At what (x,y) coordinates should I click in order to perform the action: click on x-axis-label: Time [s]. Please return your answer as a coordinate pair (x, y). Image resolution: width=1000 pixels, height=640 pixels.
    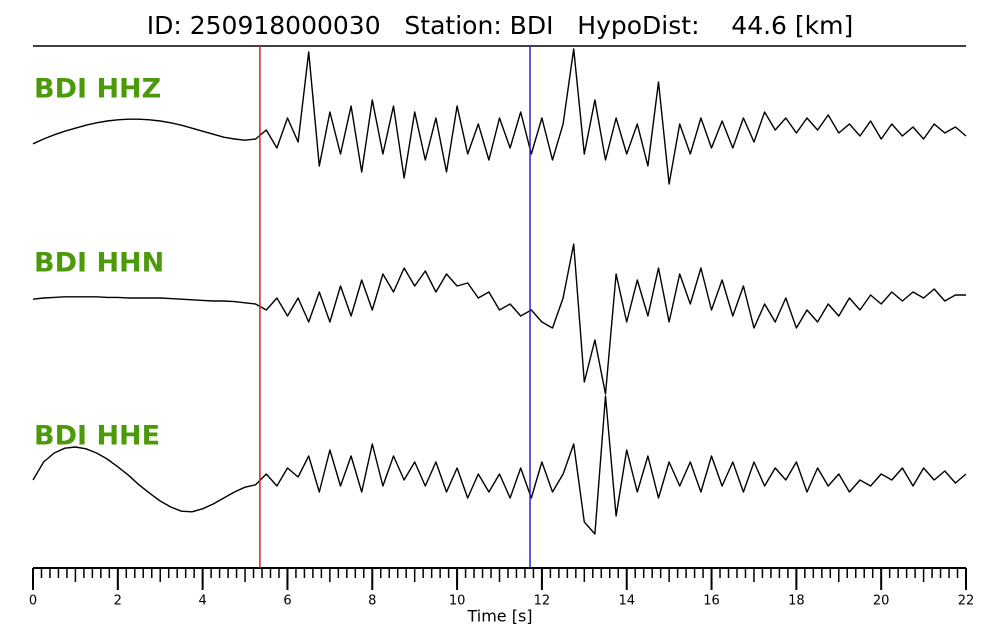
    Looking at the image, I should click on (499, 616).